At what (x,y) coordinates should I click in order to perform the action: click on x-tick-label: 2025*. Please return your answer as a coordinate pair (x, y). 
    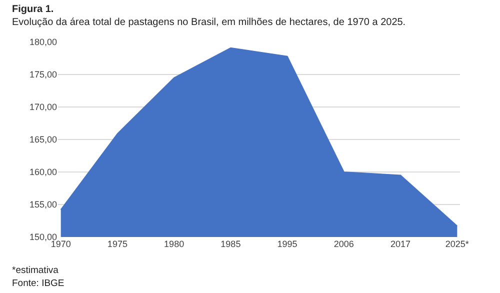
    Looking at the image, I should click on (457, 244).